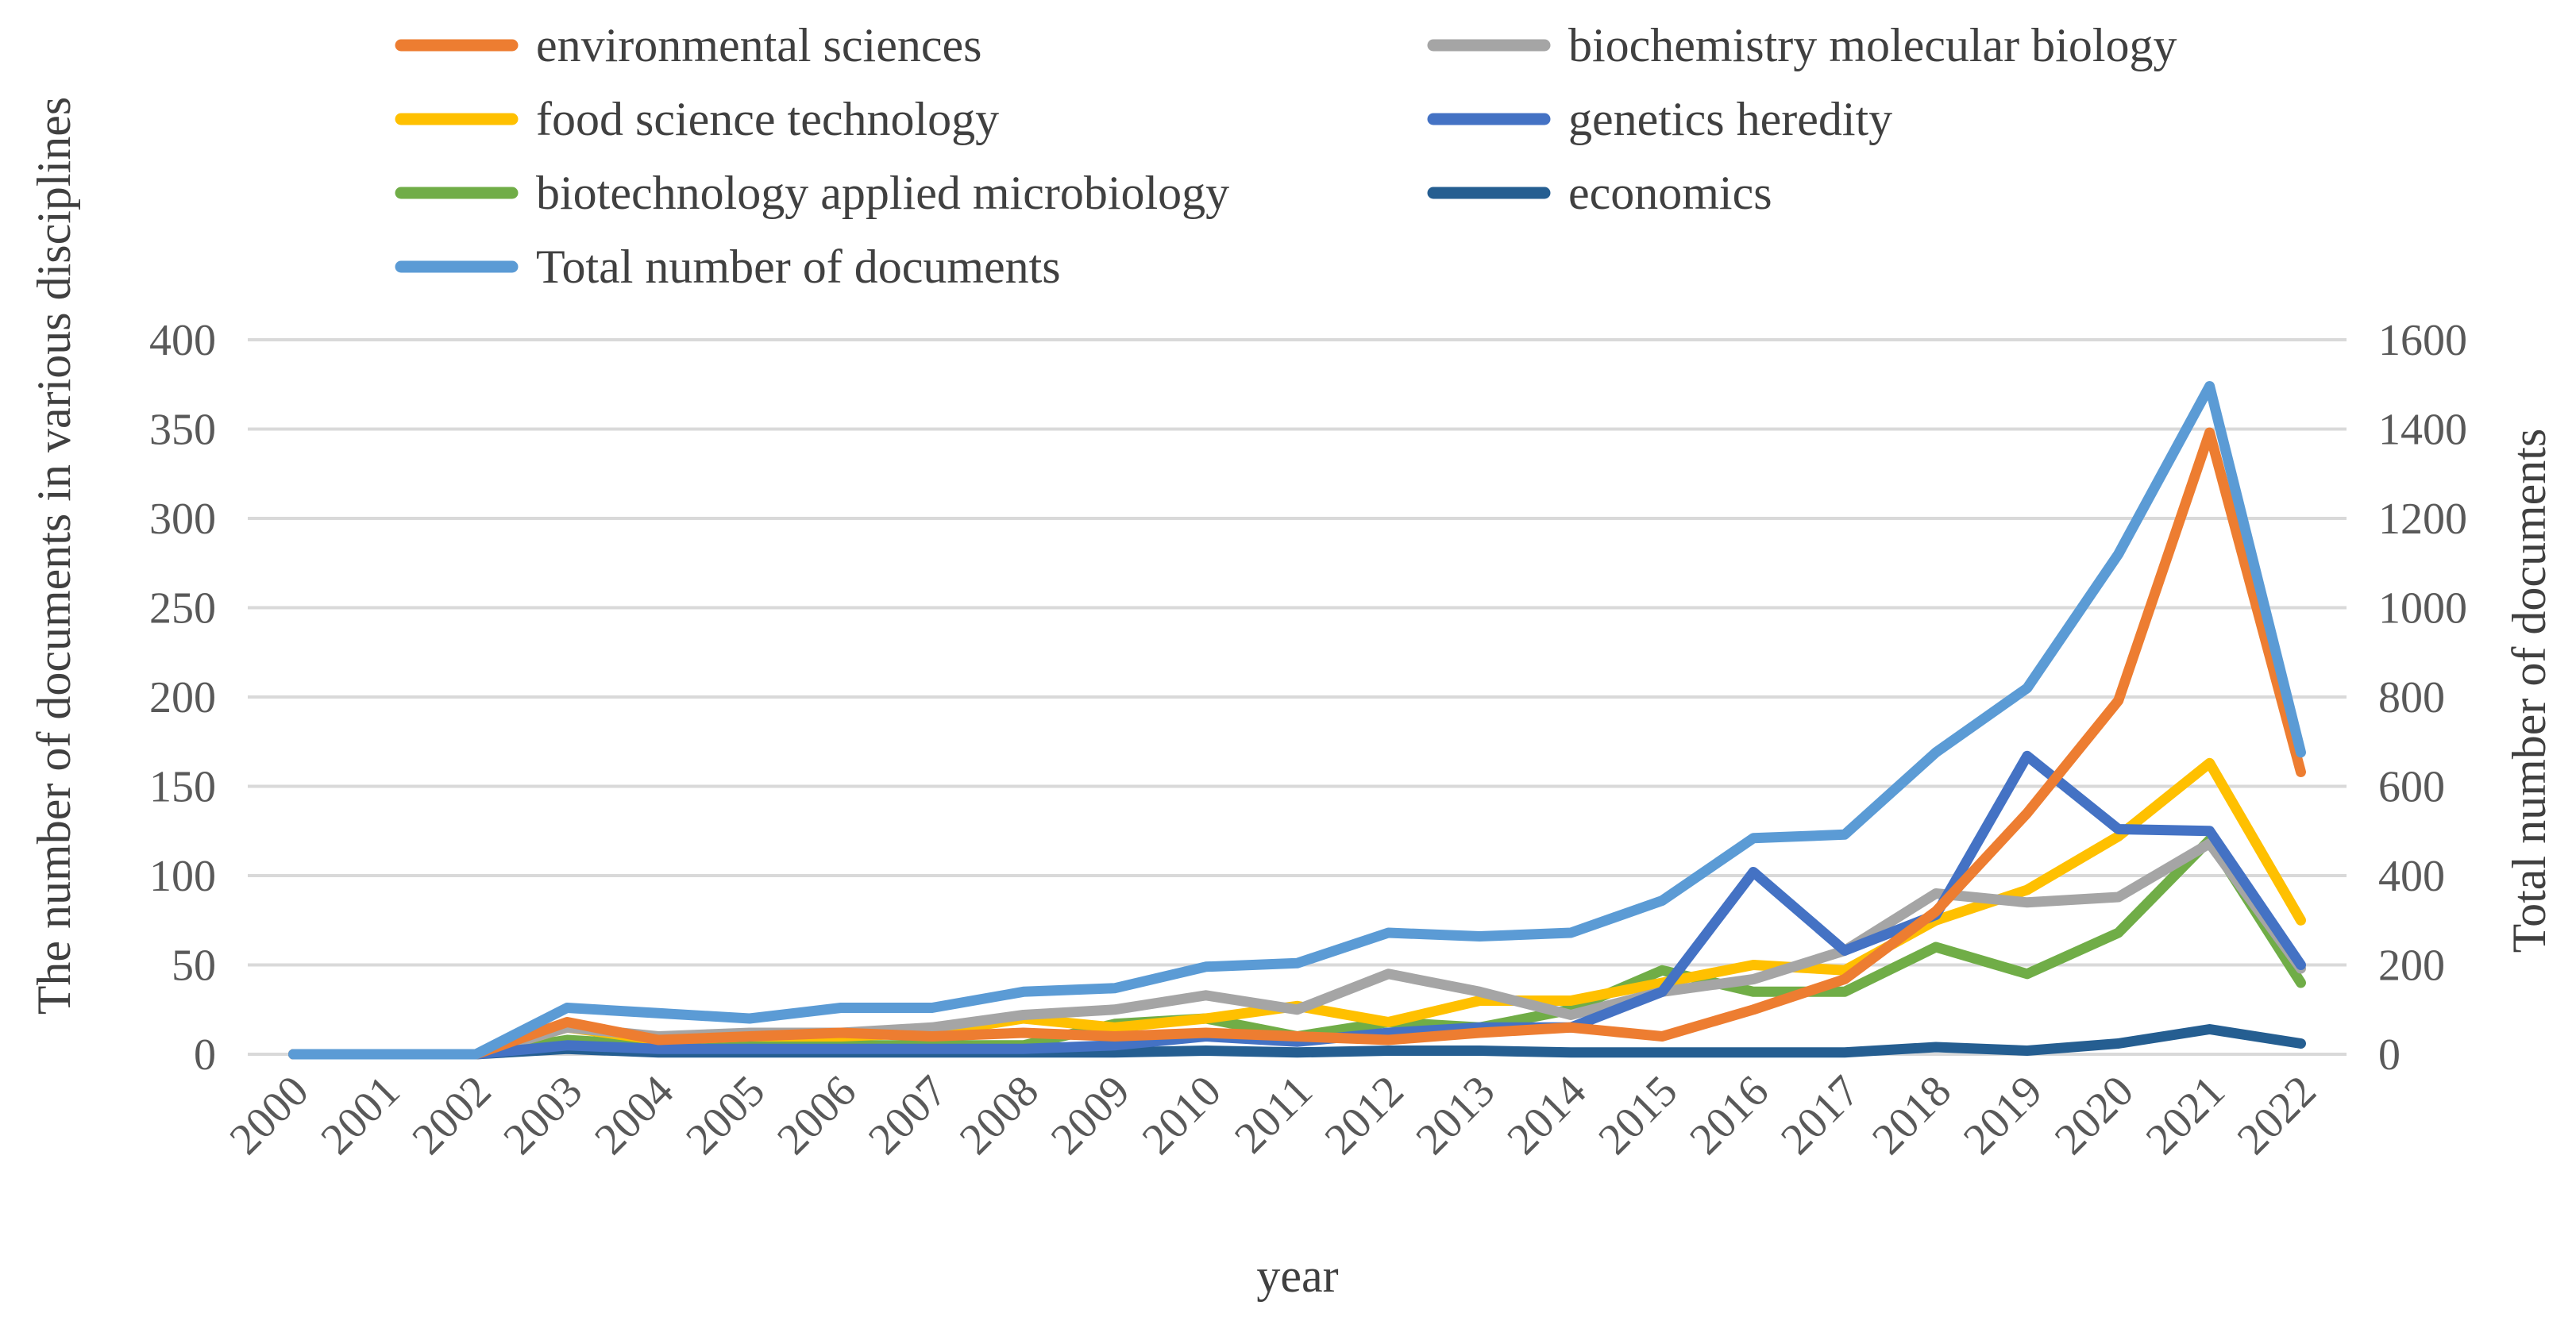  What do you see at coordinates (2389, 1055) in the screenshot?
I see `right-tick-label: 0` at bounding box center [2389, 1055].